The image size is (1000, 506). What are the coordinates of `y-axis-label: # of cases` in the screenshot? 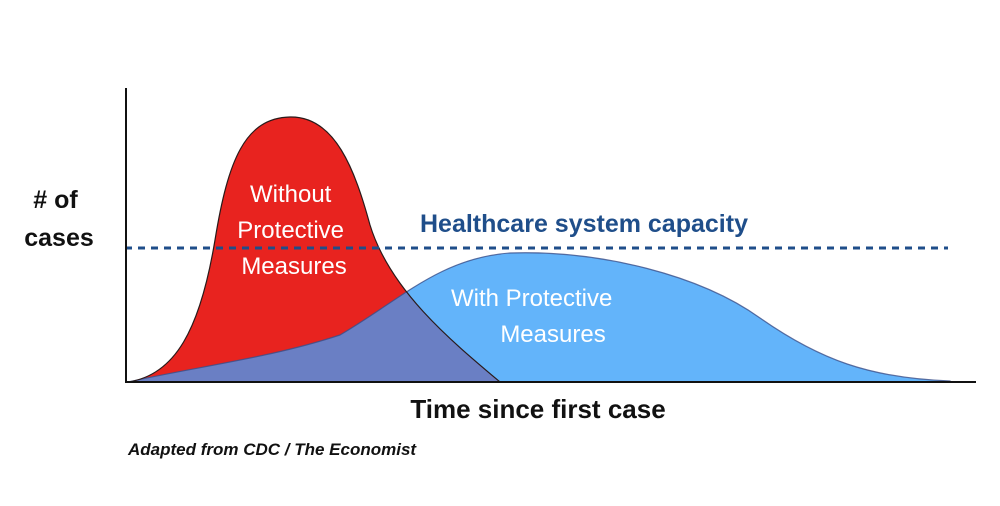 It's located at (59, 219).